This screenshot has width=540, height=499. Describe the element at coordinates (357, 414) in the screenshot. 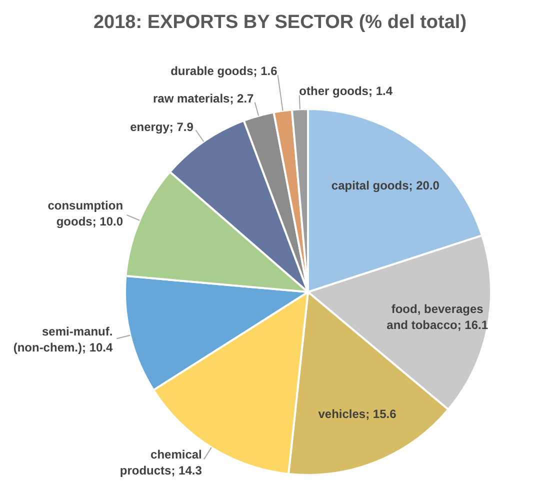

I see `slice-label: vehicles; 15.6` at that location.